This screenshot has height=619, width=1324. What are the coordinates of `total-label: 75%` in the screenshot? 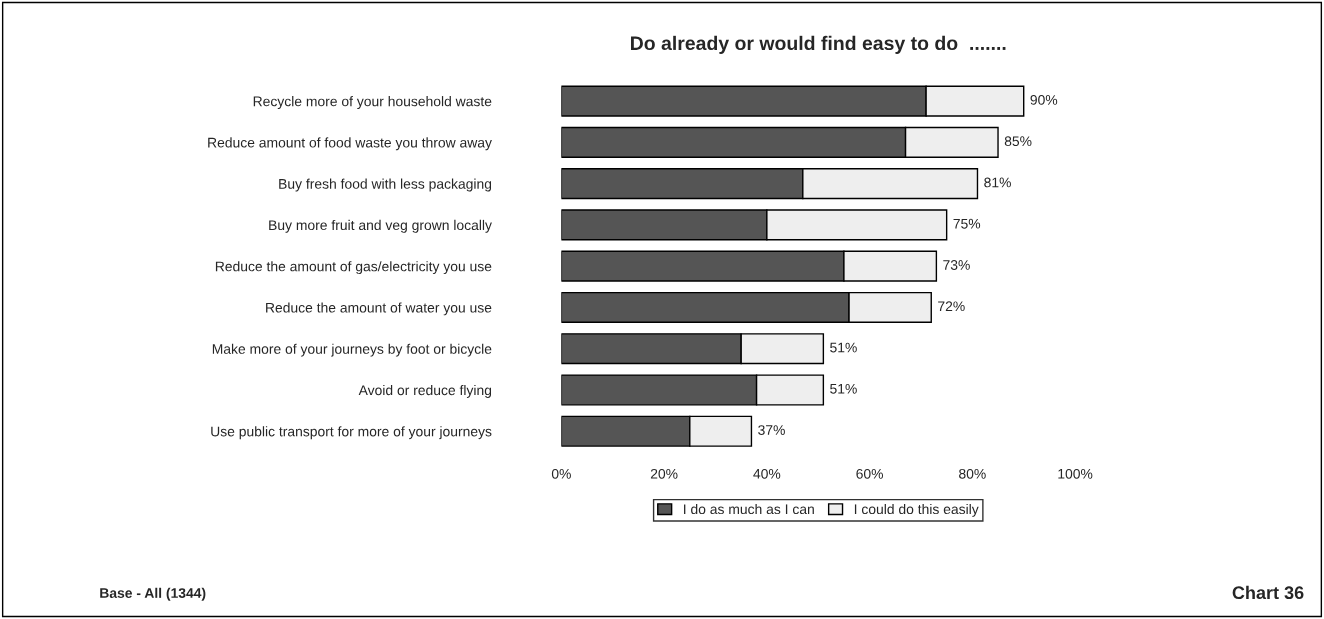 It's located at (967, 223).